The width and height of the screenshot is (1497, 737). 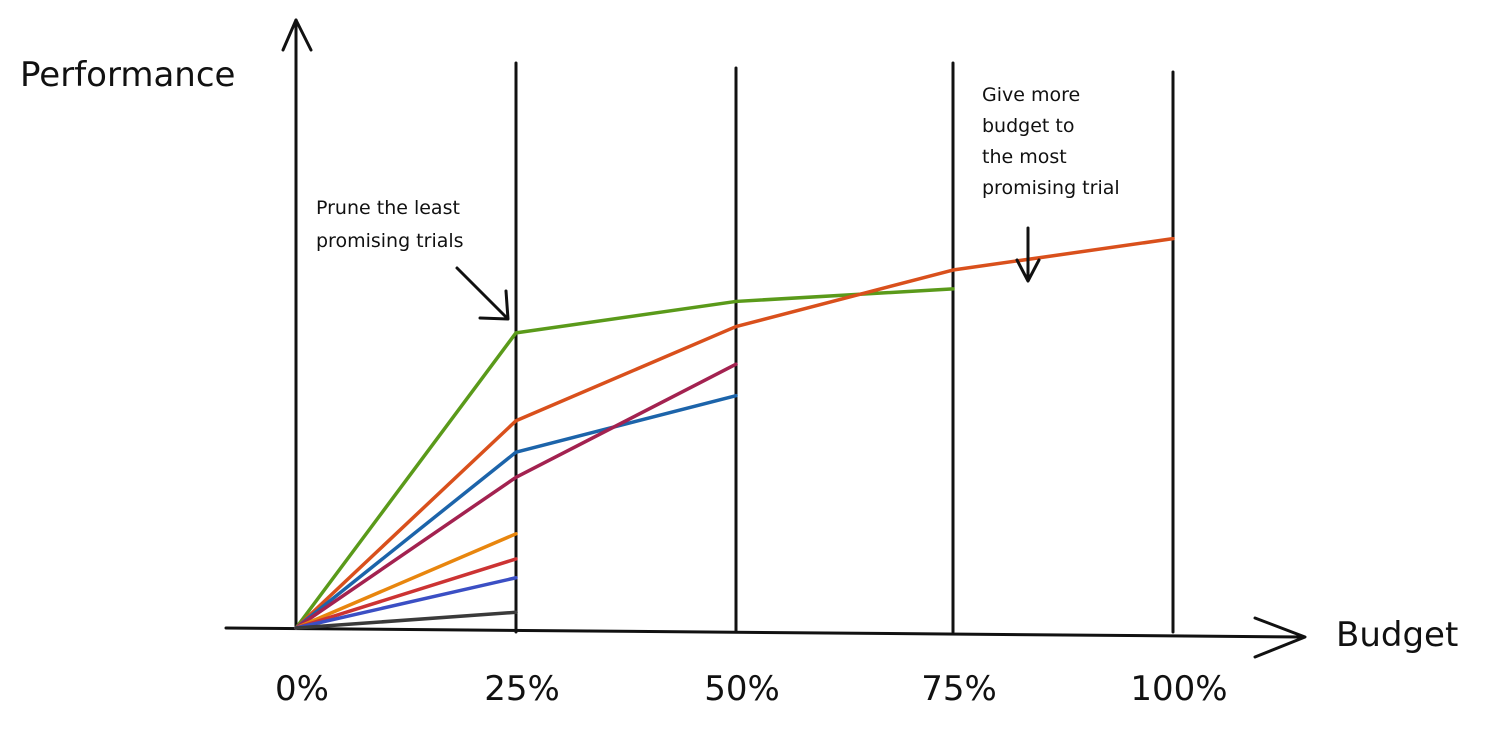 What do you see at coordinates (1028, 254) in the screenshot?
I see `give-arrow` at bounding box center [1028, 254].